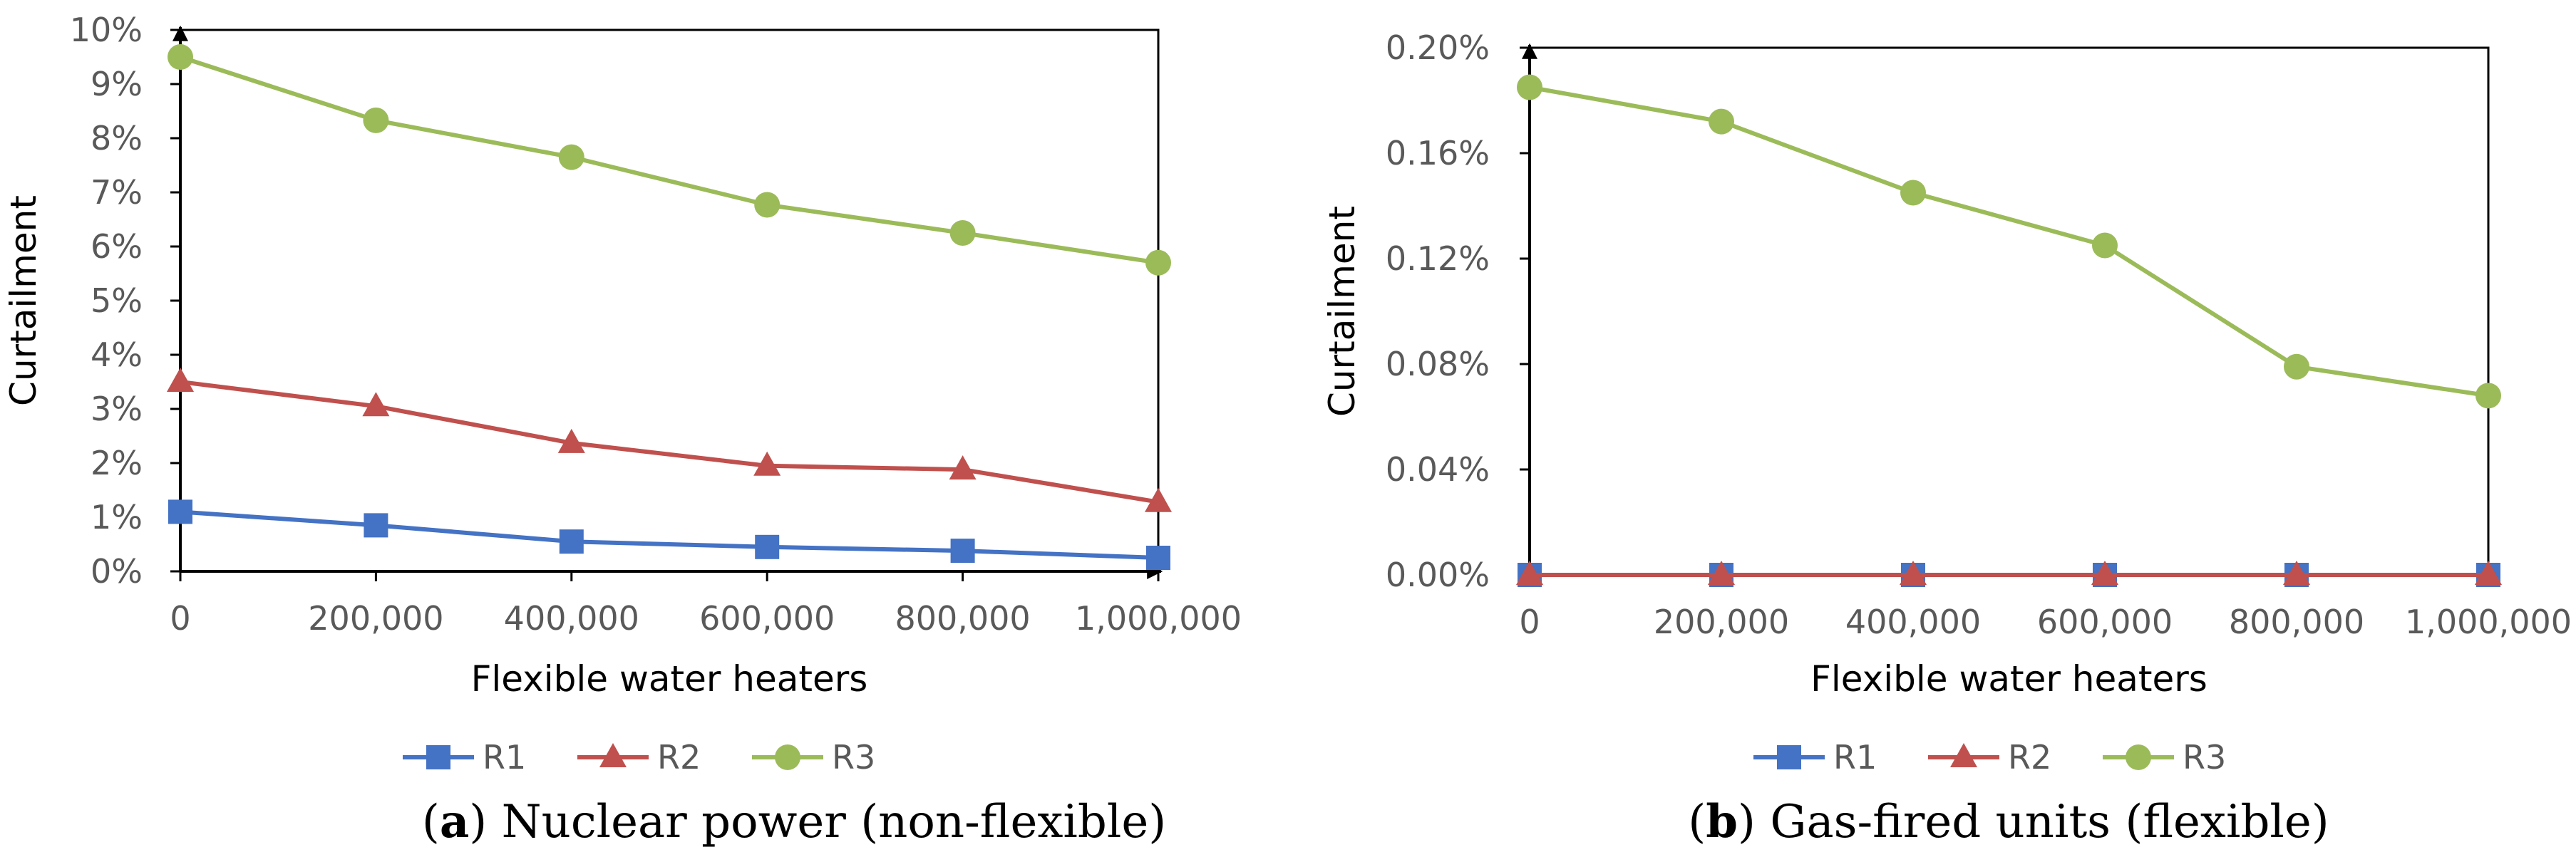 The height and width of the screenshot is (867, 2576). I want to click on y-tick-label: 0.20%, so click(1438, 47).